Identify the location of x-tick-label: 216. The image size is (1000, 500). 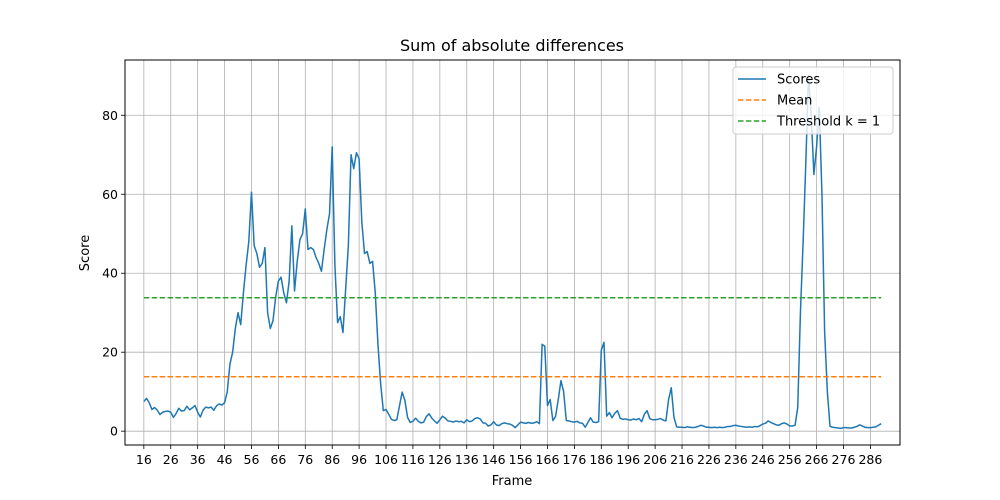
(682, 459).